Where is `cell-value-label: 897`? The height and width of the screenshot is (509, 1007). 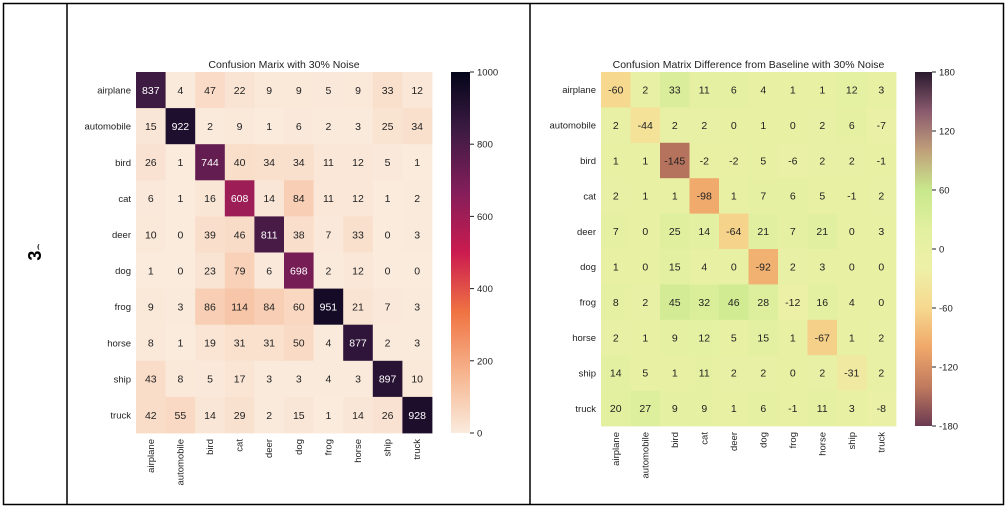 cell-value-label: 897 is located at coordinates (388, 380).